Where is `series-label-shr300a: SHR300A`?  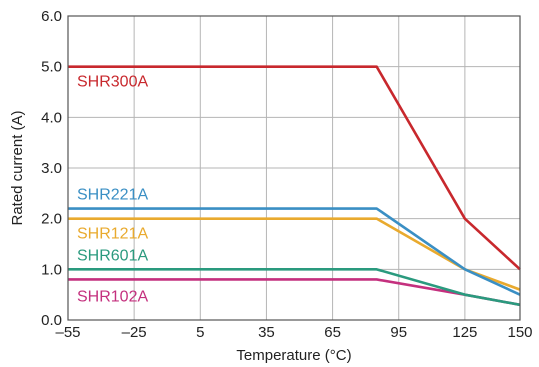
series-label-shr300a: SHR300A is located at coordinates (112, 82).